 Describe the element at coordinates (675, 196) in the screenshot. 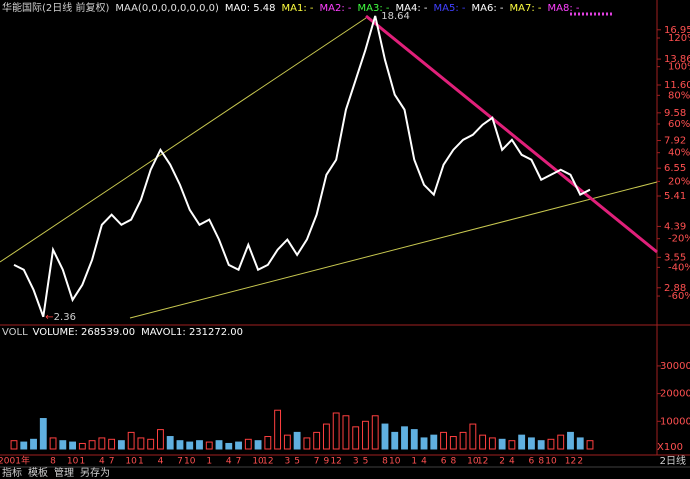

I see `y-tick-label: 5.41` at that location.